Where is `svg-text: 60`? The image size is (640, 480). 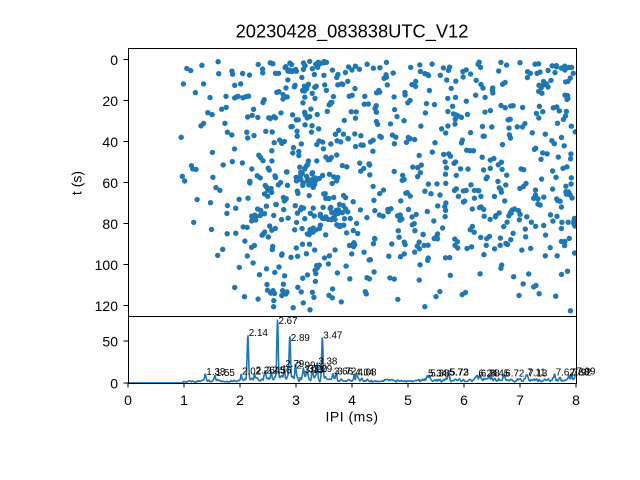 svg-text: 60 is located at coordinates (110, 183).